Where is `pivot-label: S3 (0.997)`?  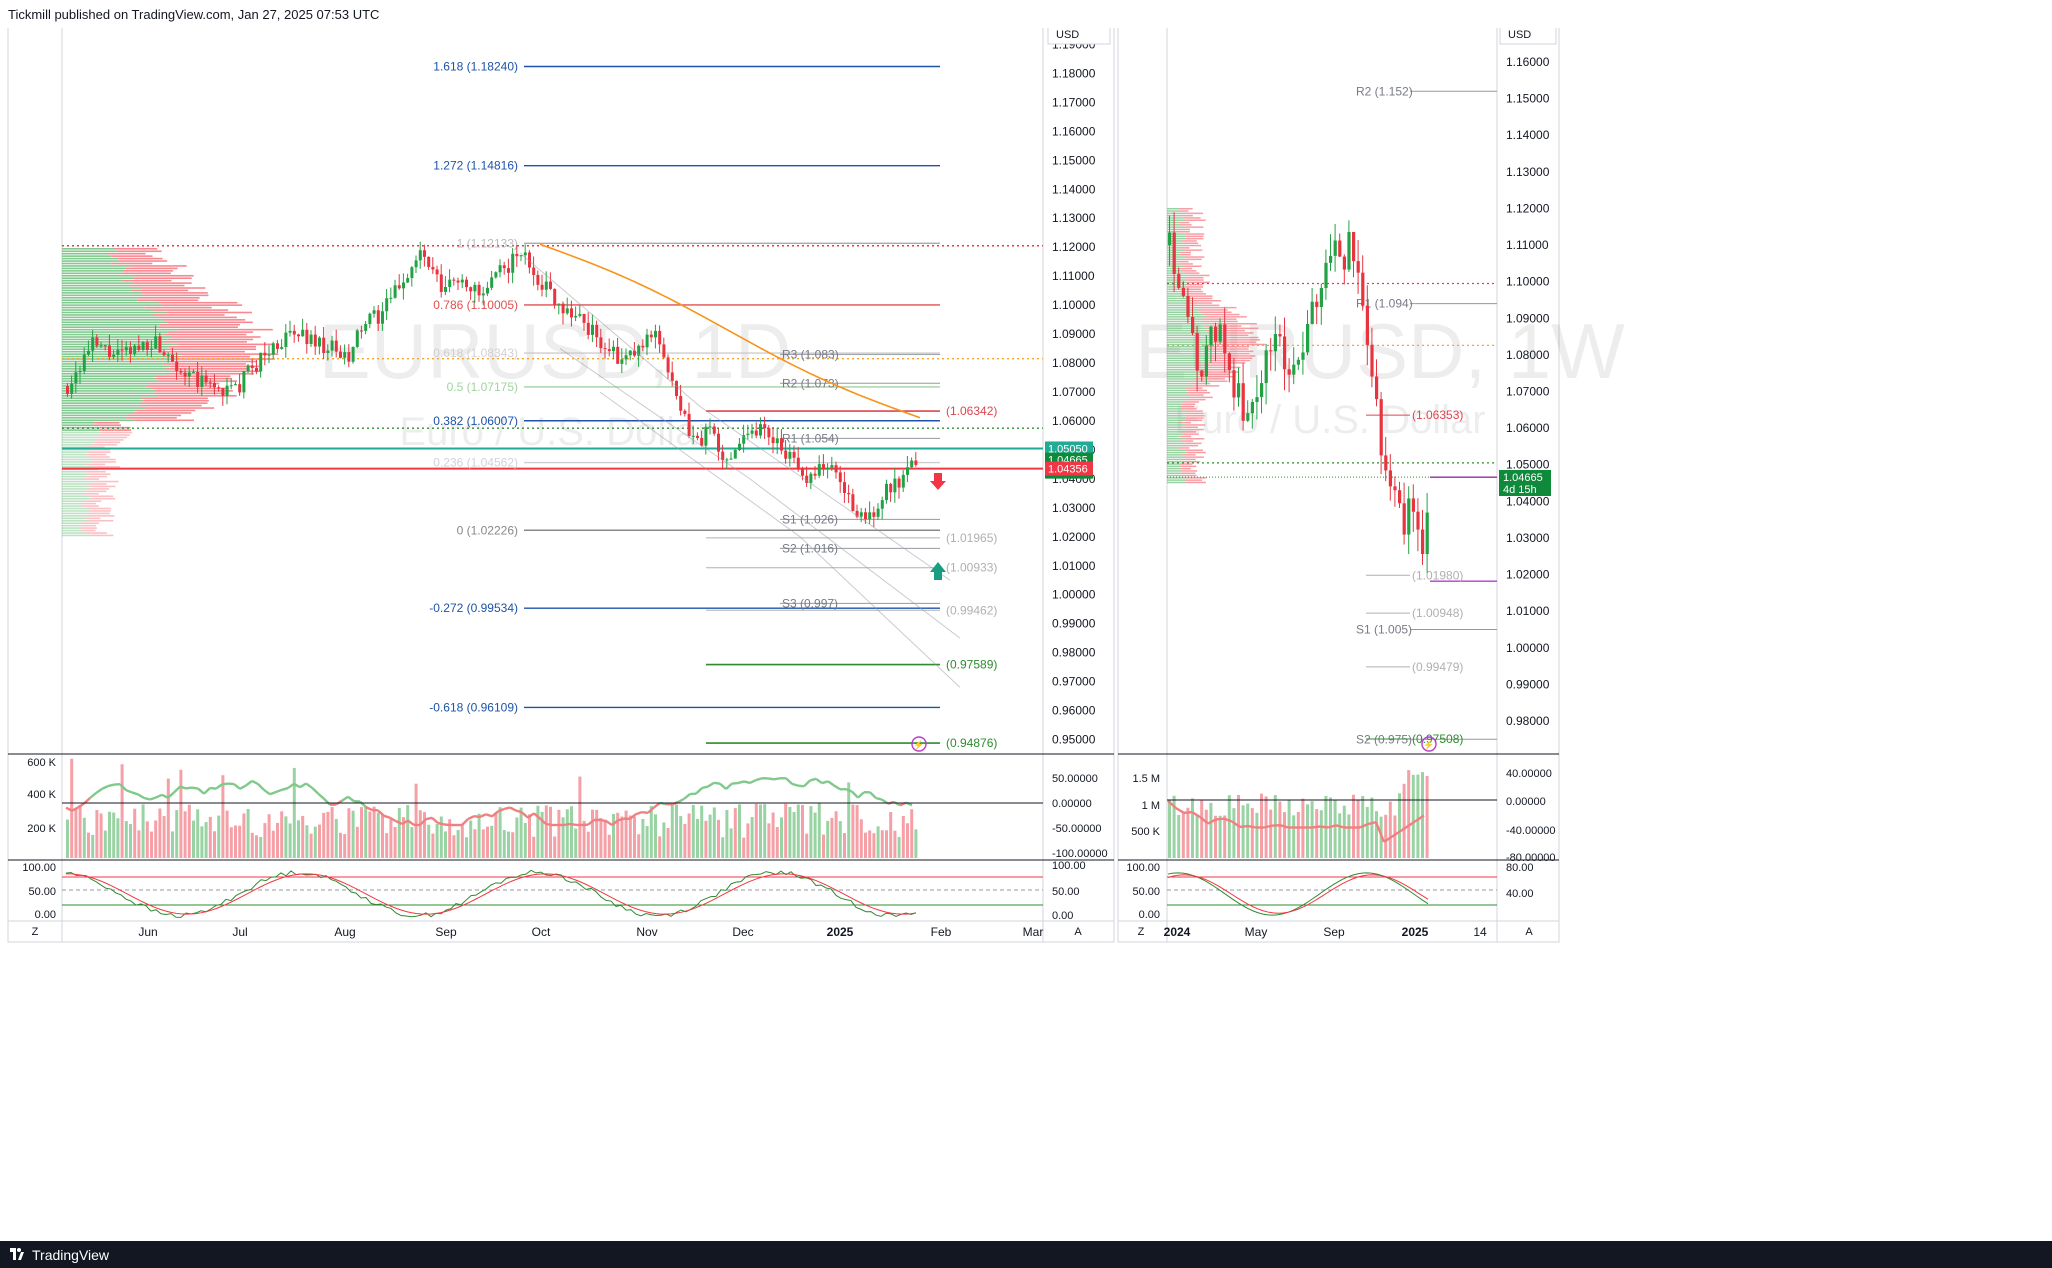 pivot-label: S3 (0.997) is located at coordinates (810, 603).